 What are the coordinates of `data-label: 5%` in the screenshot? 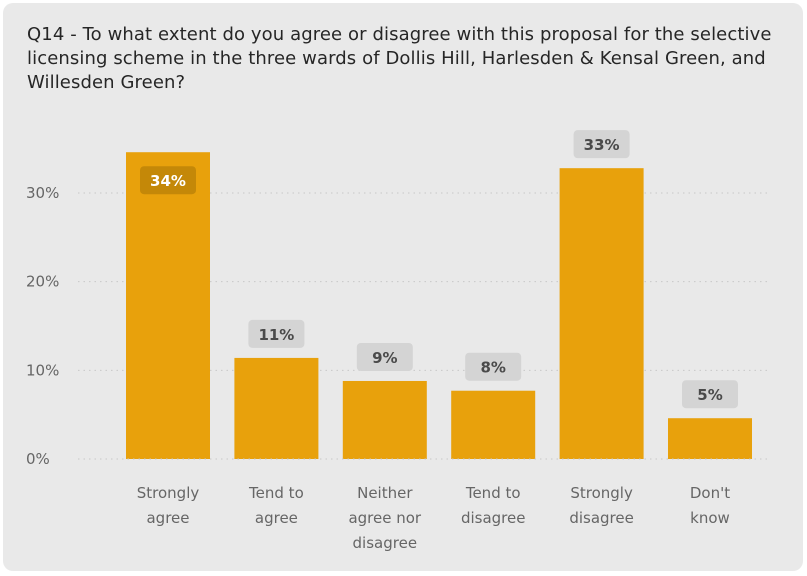 It's located at (709, 395).